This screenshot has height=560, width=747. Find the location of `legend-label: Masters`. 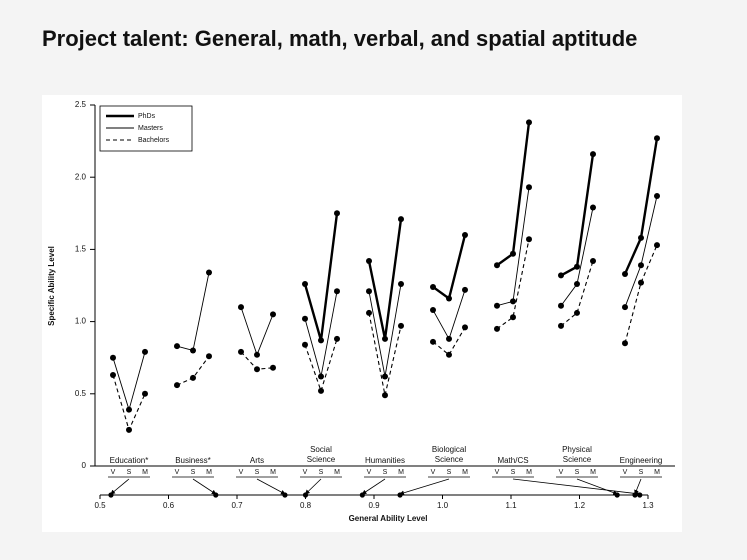

legend-label: Masters is located at coordinates (150, 128).